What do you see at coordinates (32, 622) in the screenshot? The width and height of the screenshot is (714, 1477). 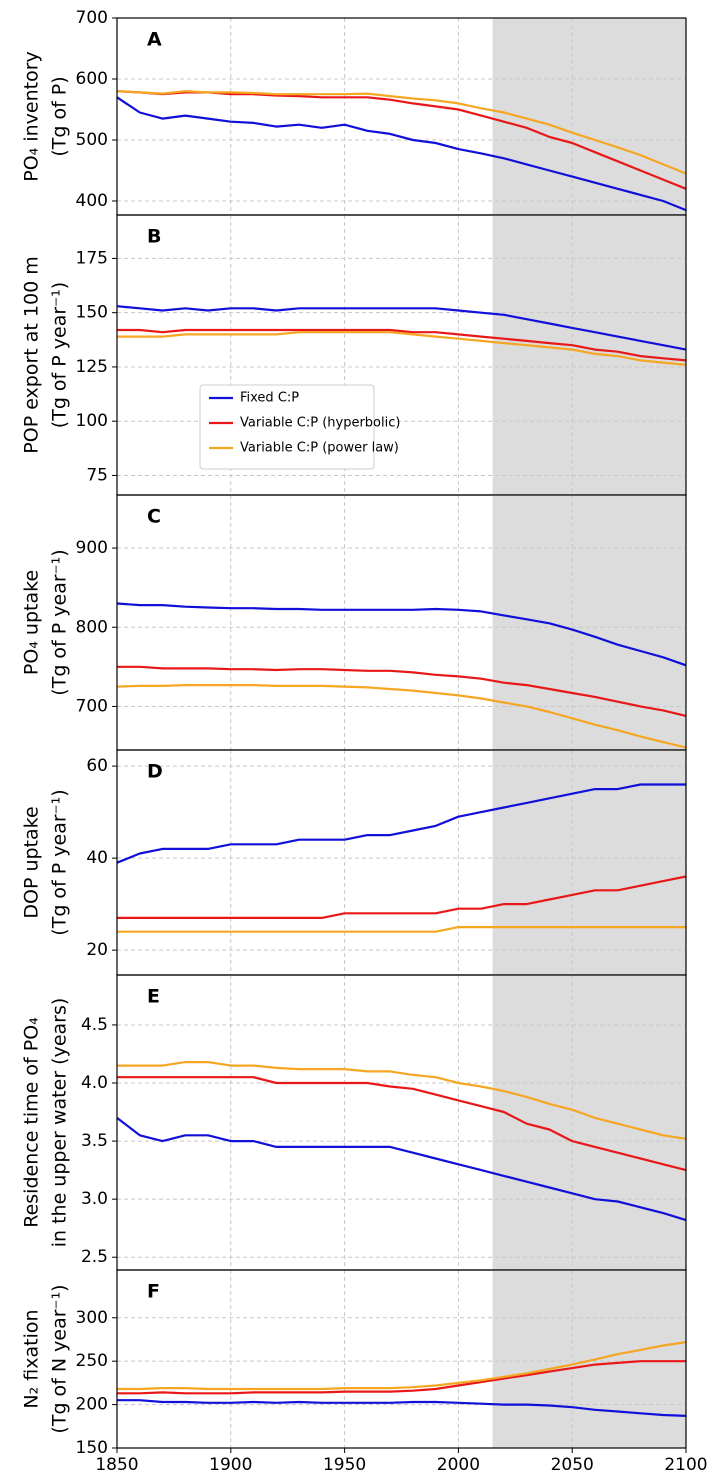 I see `y-axis-label: PO₄ uptake` at bounding box center [32, 622].